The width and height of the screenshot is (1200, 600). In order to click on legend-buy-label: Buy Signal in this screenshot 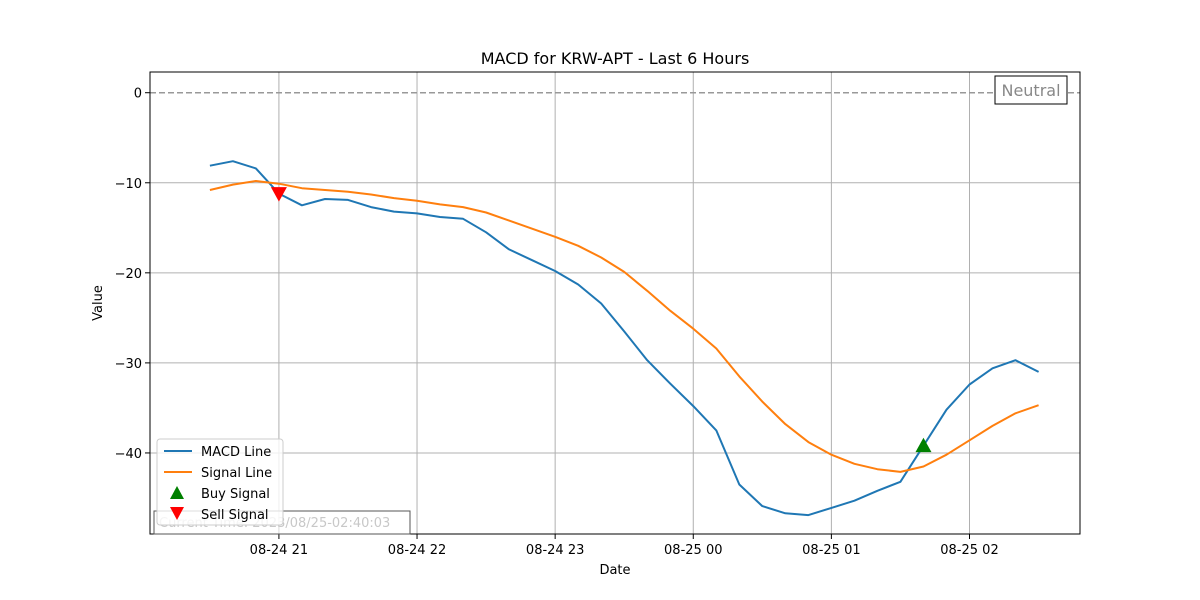, I will do `click(235, 494)`.